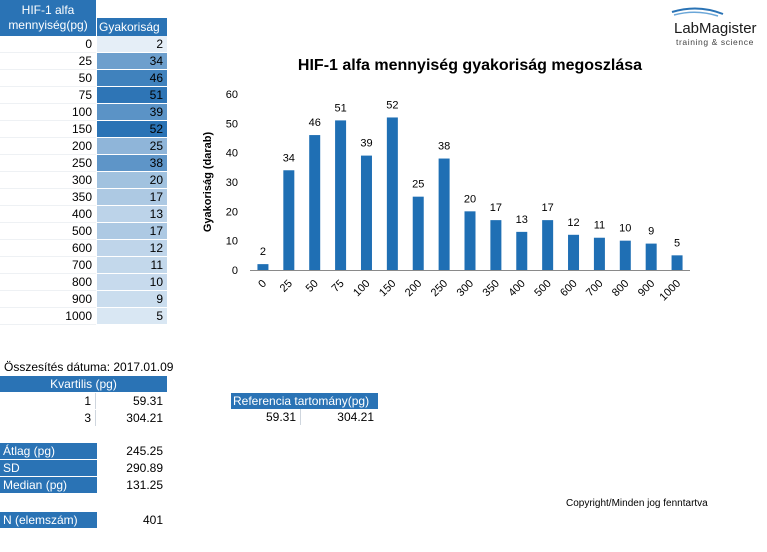  I want to click on summary-date: Összesítés dátuma: 2017.01.09, so click(89, 367).